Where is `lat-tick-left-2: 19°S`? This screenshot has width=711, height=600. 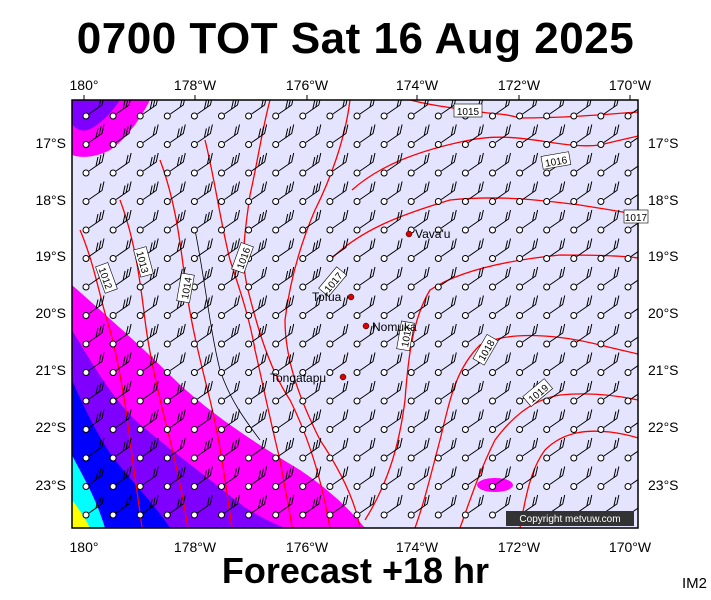 lat-tick-left-2: 19°S is located at coordinates (50, 256).